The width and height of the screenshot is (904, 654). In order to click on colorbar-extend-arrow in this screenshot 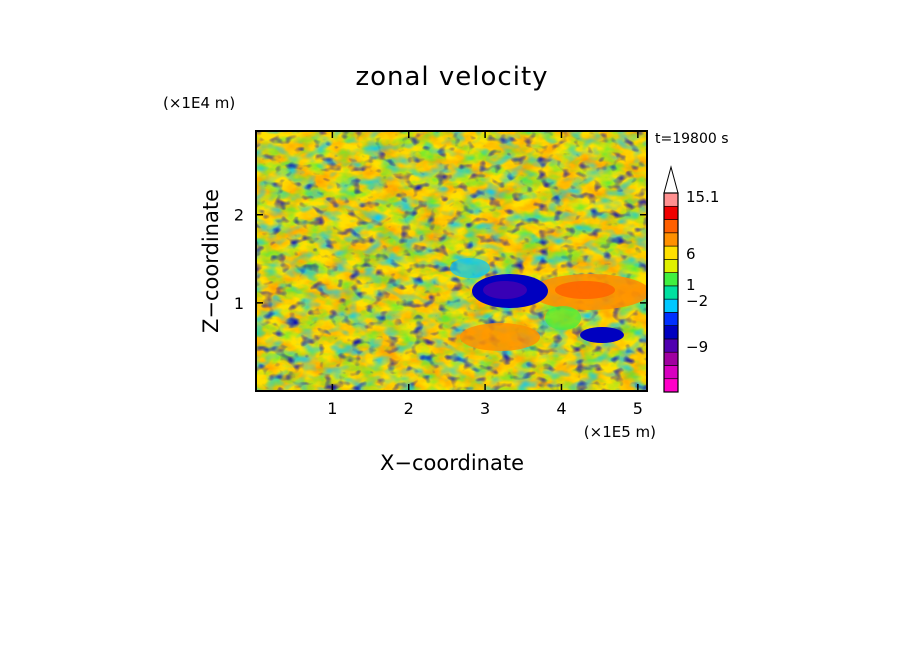, I will do `click(671, 179)`.